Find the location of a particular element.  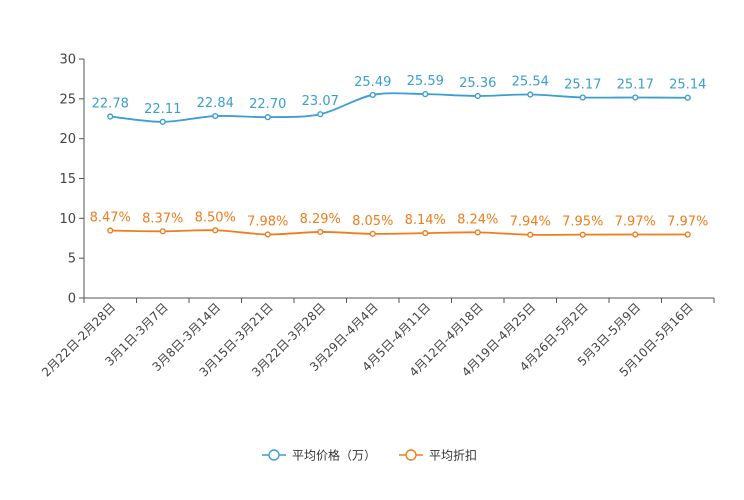

data-label: 8.47% is located at coordinates (110, 218).